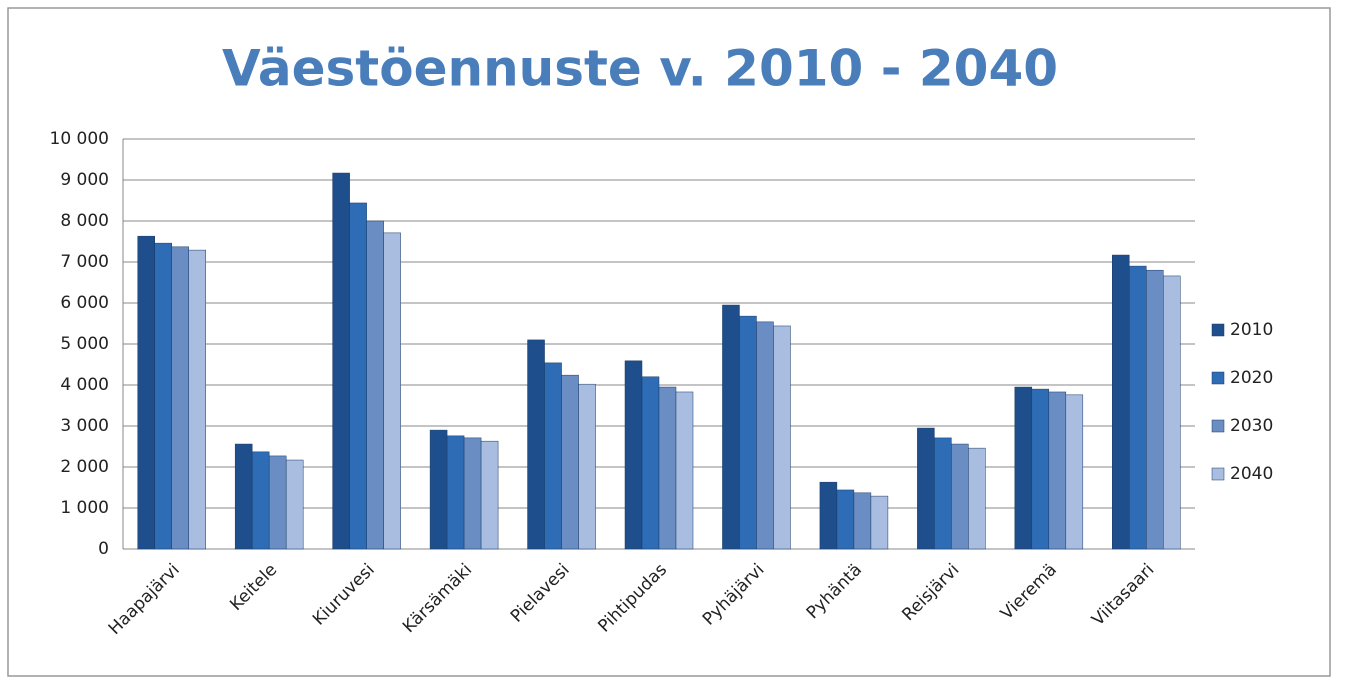 Image resolution: width=1346 pixels, height=682 pixels. Describe the element at coordinates (79, 139) in the screenshot. I see `y-tick-label: 10 000` at that location.